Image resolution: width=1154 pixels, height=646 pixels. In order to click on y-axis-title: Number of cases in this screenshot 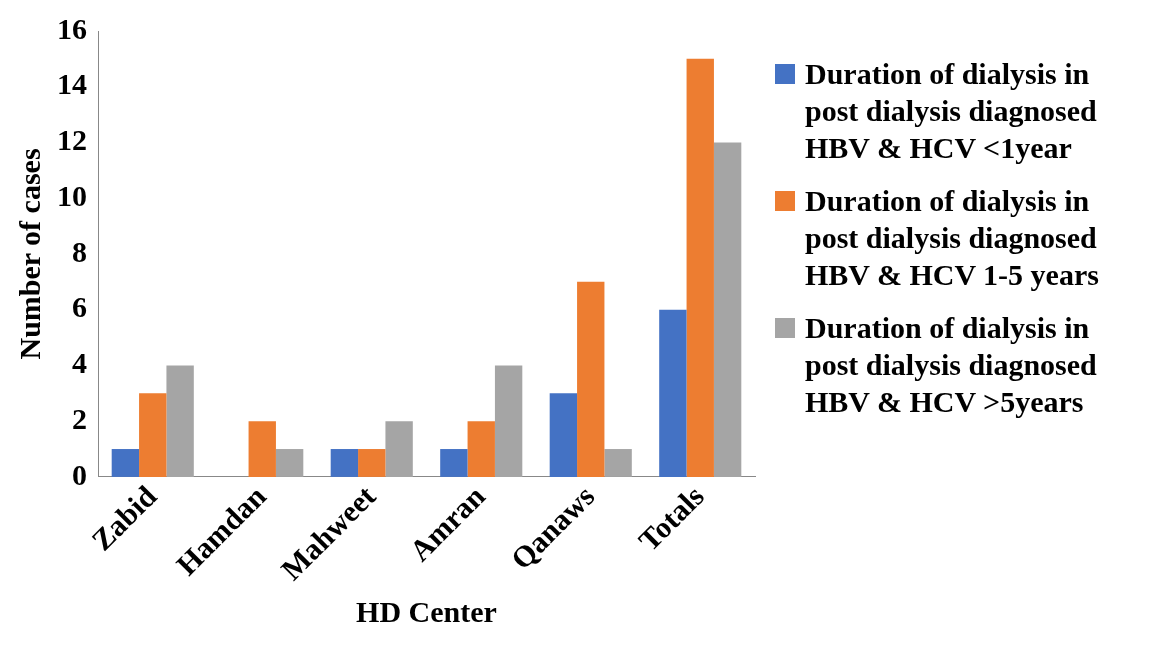, I will do `click(29, 254)`.